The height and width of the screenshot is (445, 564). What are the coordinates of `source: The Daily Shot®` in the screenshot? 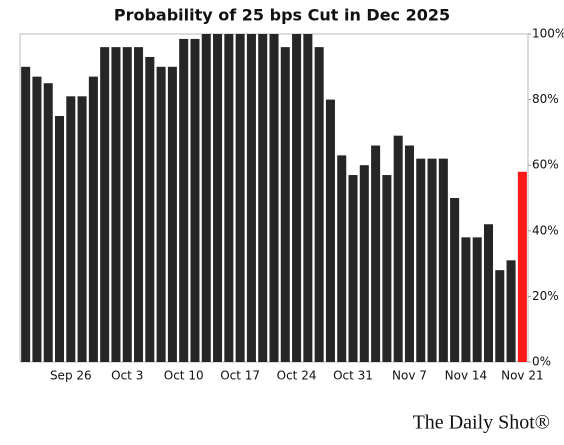 It's located at (481, 423).